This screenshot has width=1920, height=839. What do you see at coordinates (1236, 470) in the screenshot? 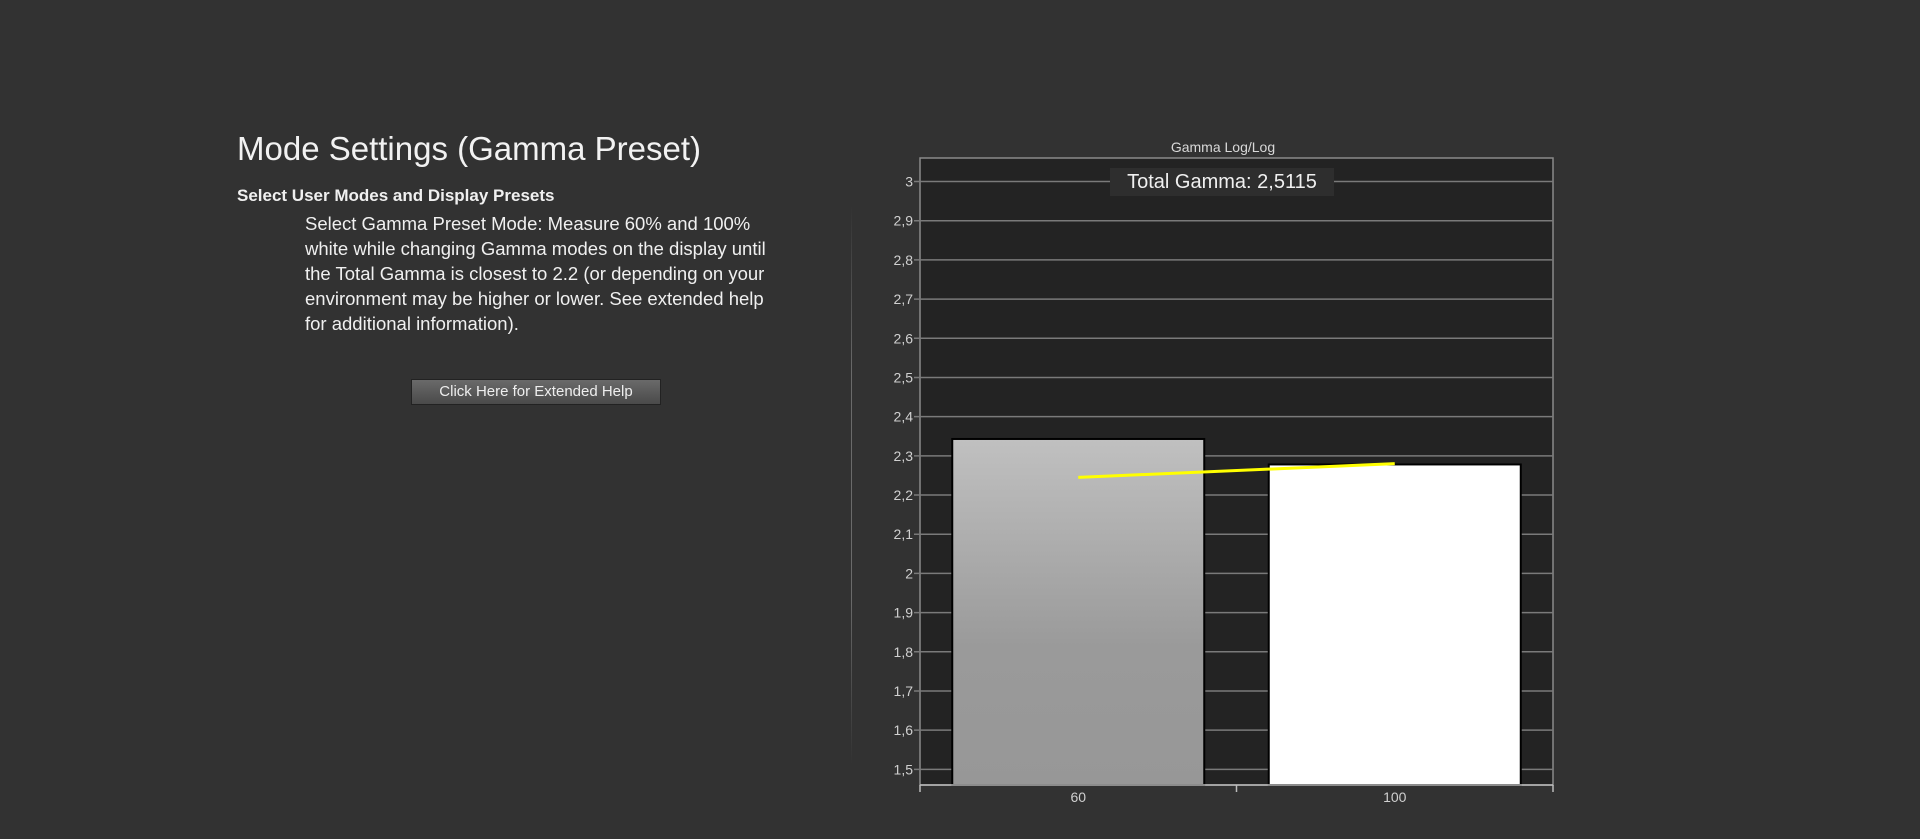
I see `gamma-line` at bounding box center [1236, 470].